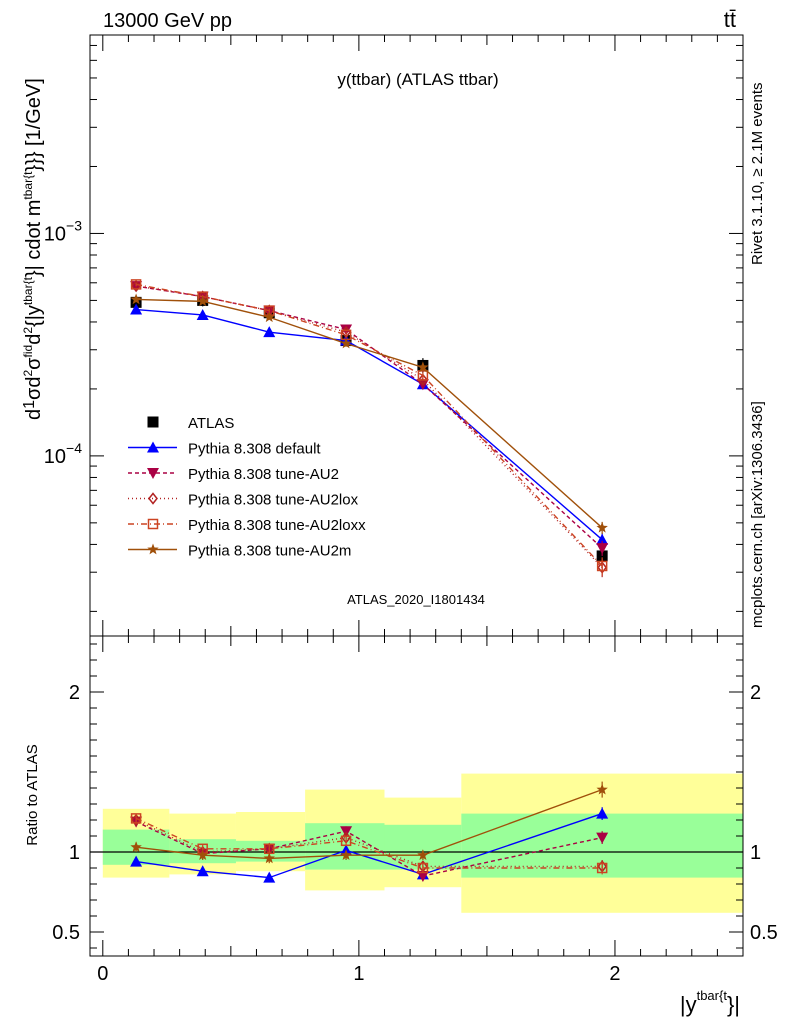 This screenshot has height=1024, width=786. I want to click on x-tick-label-0: 0, so click(102, 974).